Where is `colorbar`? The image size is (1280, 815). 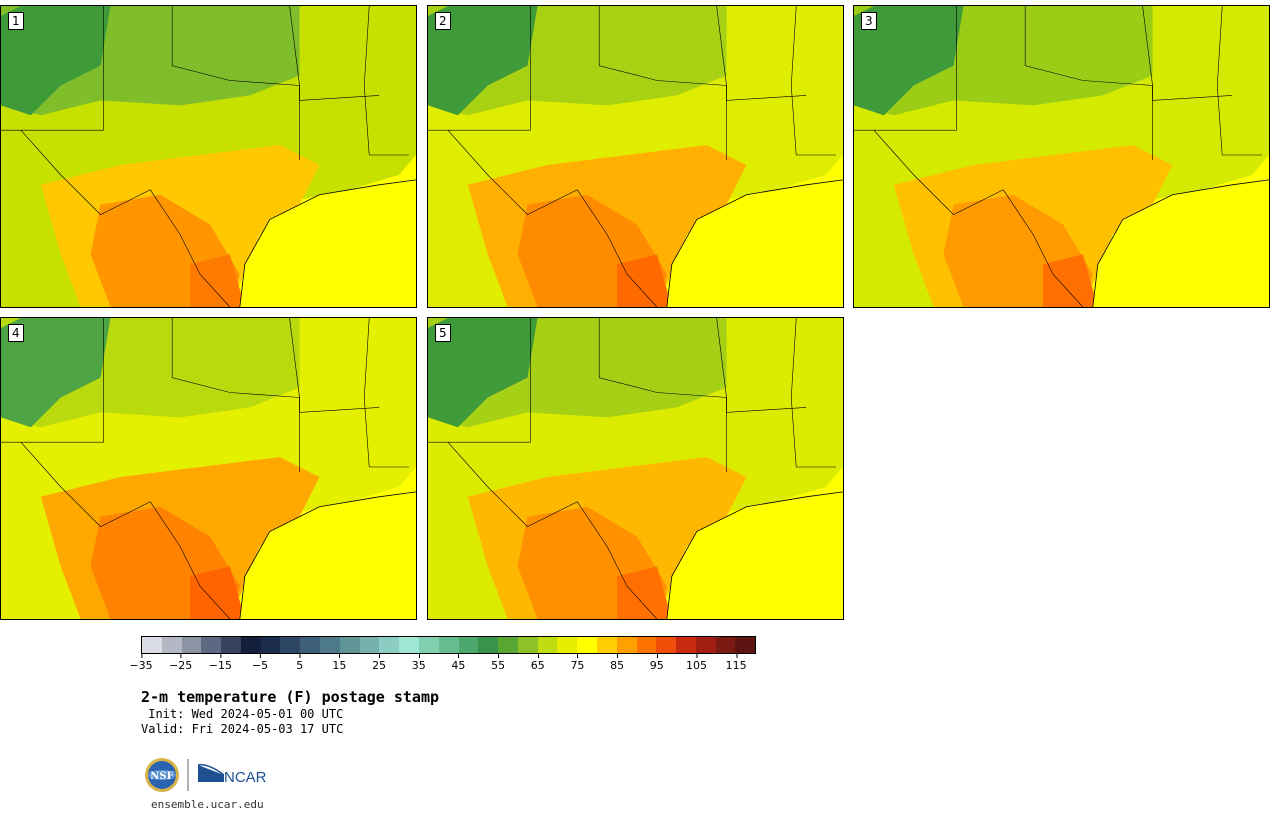
colorbar is located at coordinates (448, 645).